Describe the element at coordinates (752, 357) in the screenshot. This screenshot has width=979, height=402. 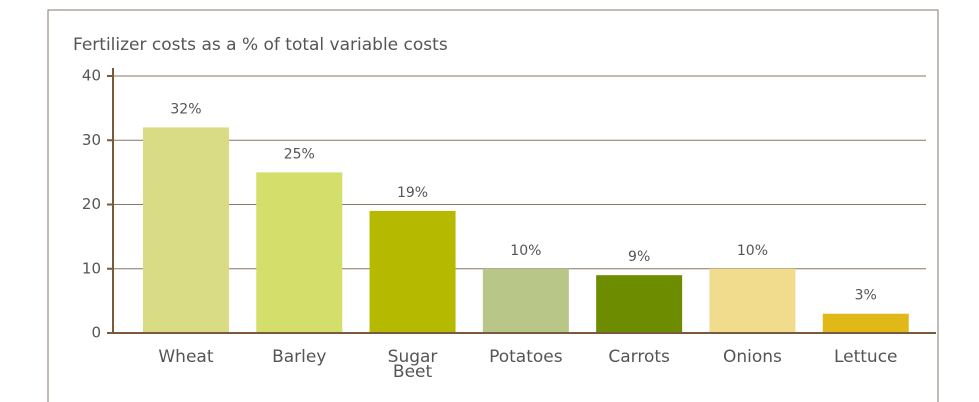
I see `x-tick-label: Onions` at that location.